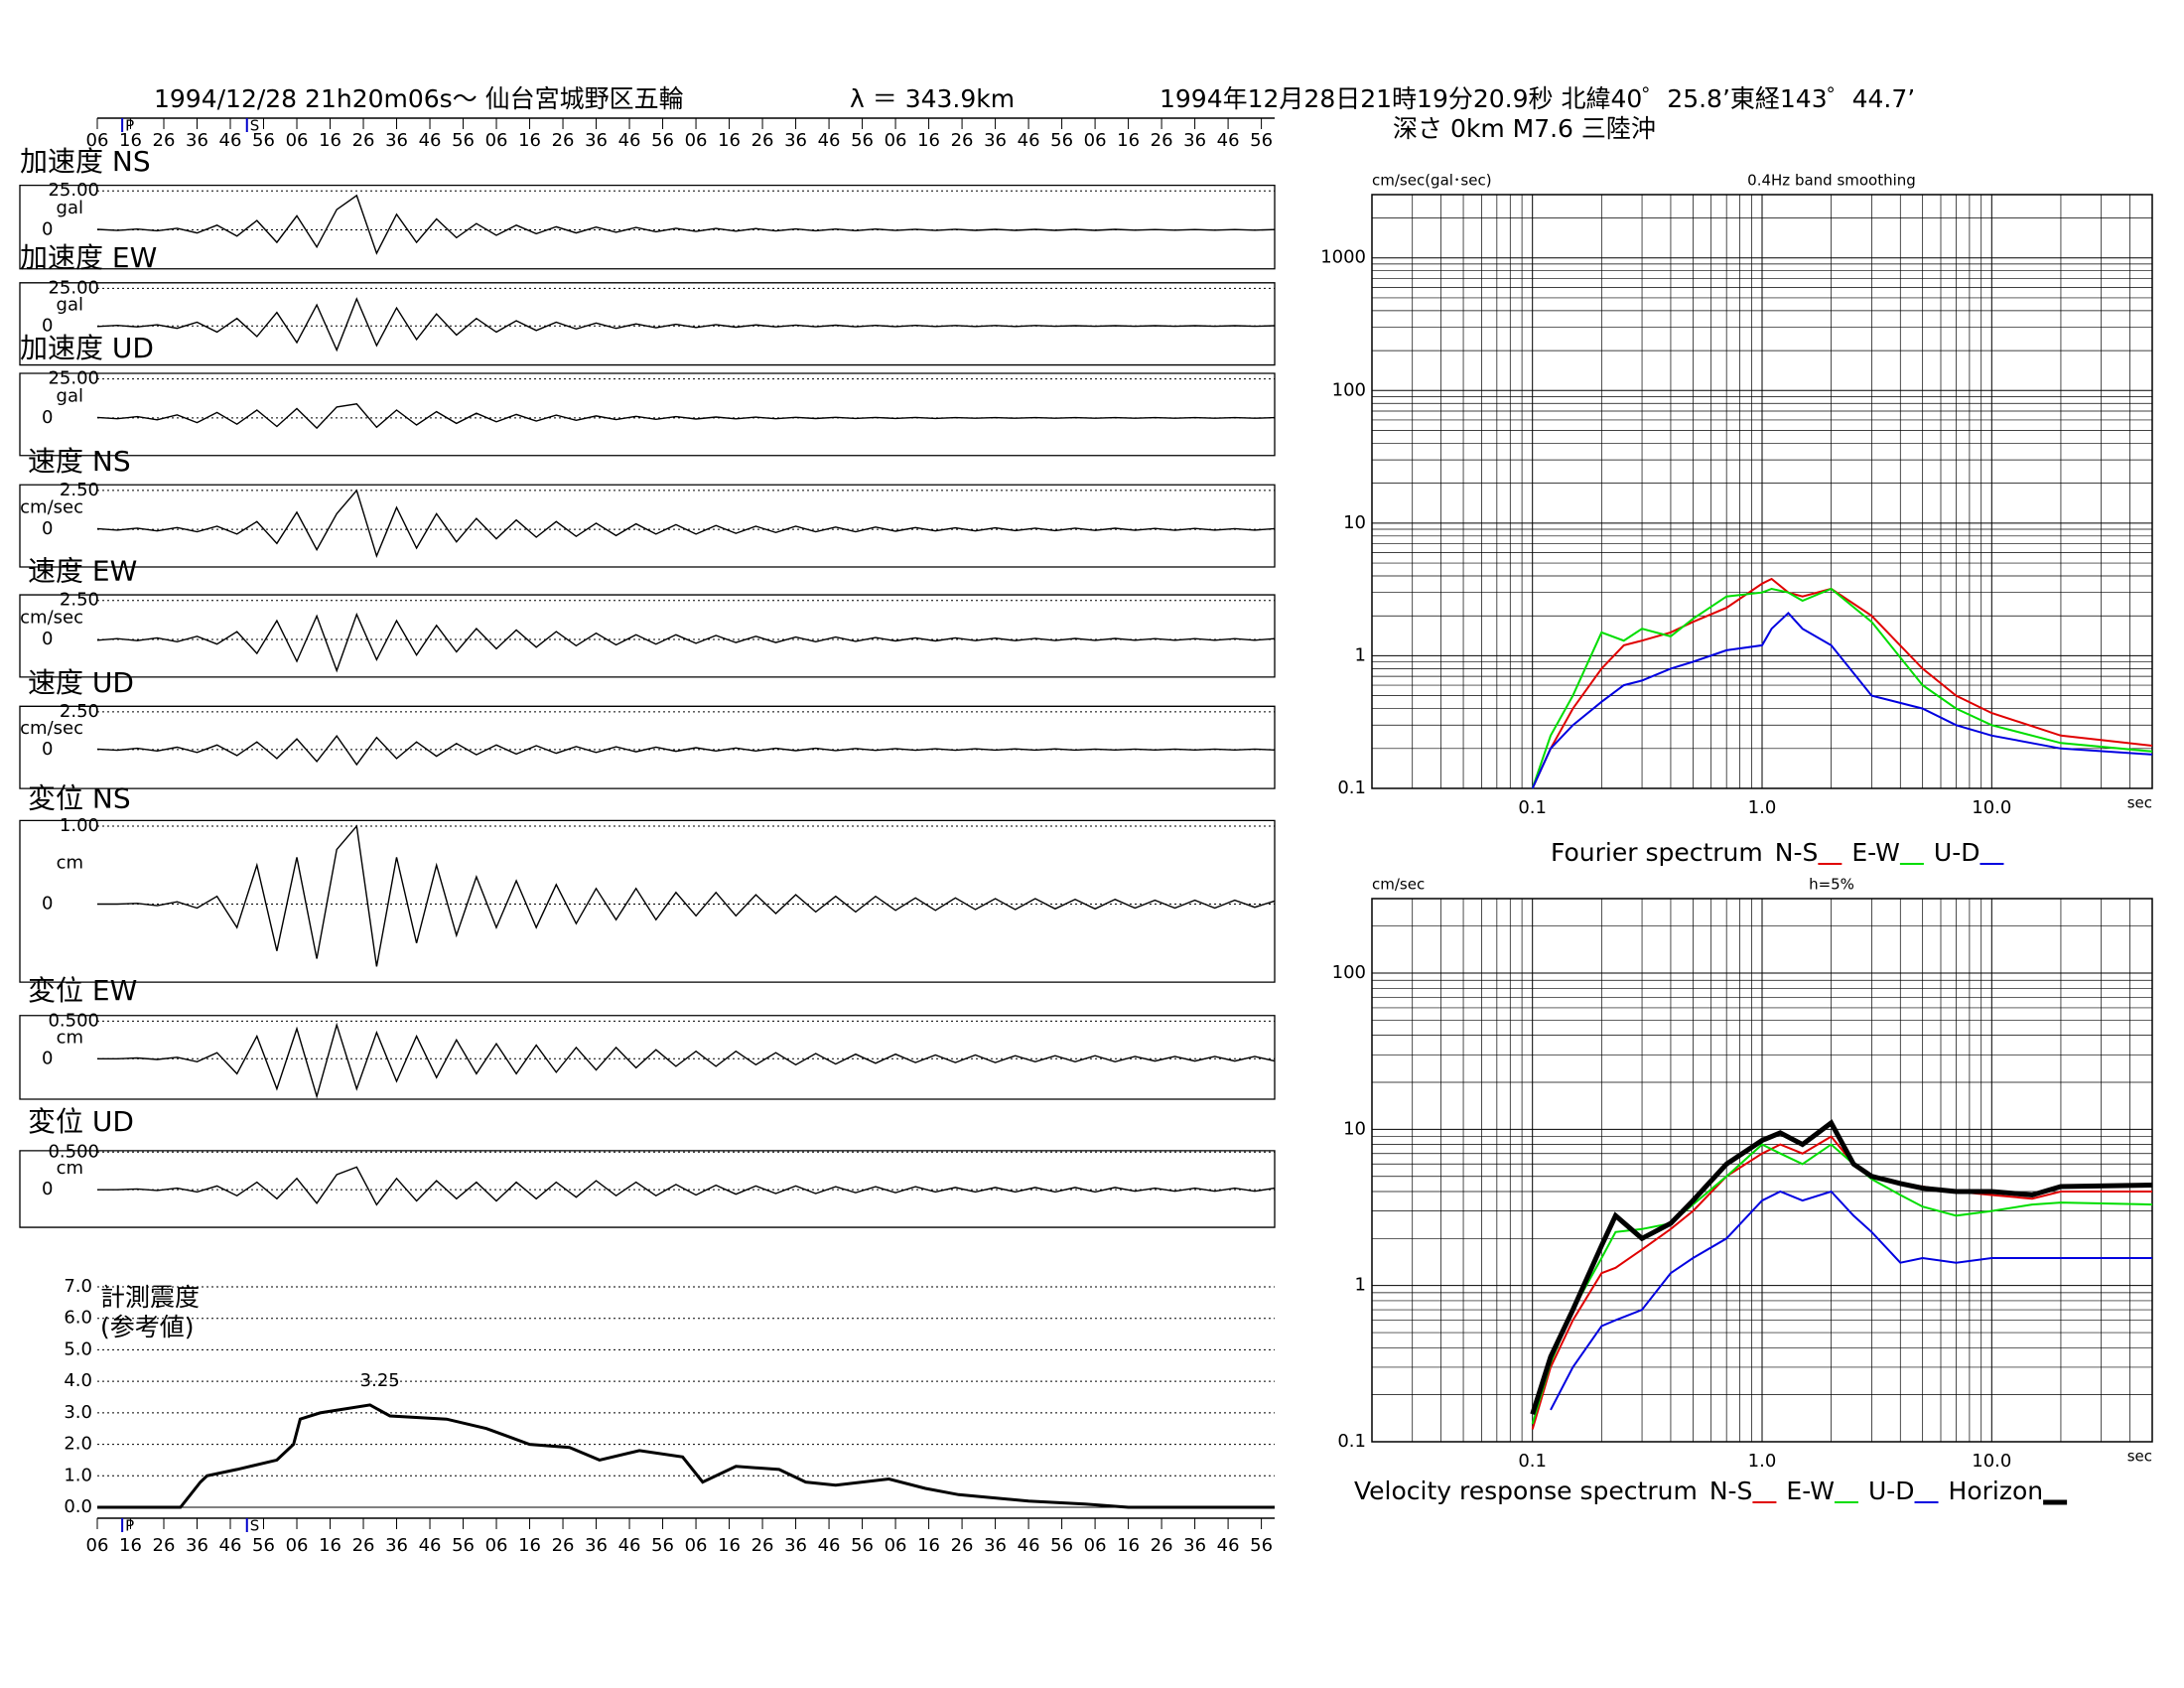  What do you see at coordinates (1762, 1461) in the screenshot?
I see `x-tick-label: 1.0` at bounding box center [1762, 1461].